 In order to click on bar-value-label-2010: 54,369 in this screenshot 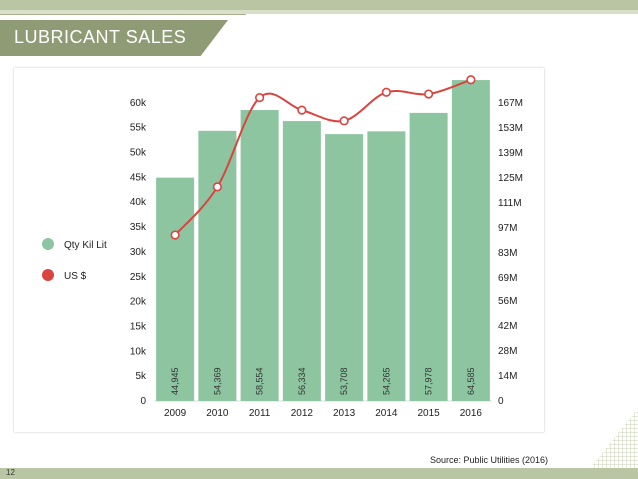, I will do `click(217, 381)`.